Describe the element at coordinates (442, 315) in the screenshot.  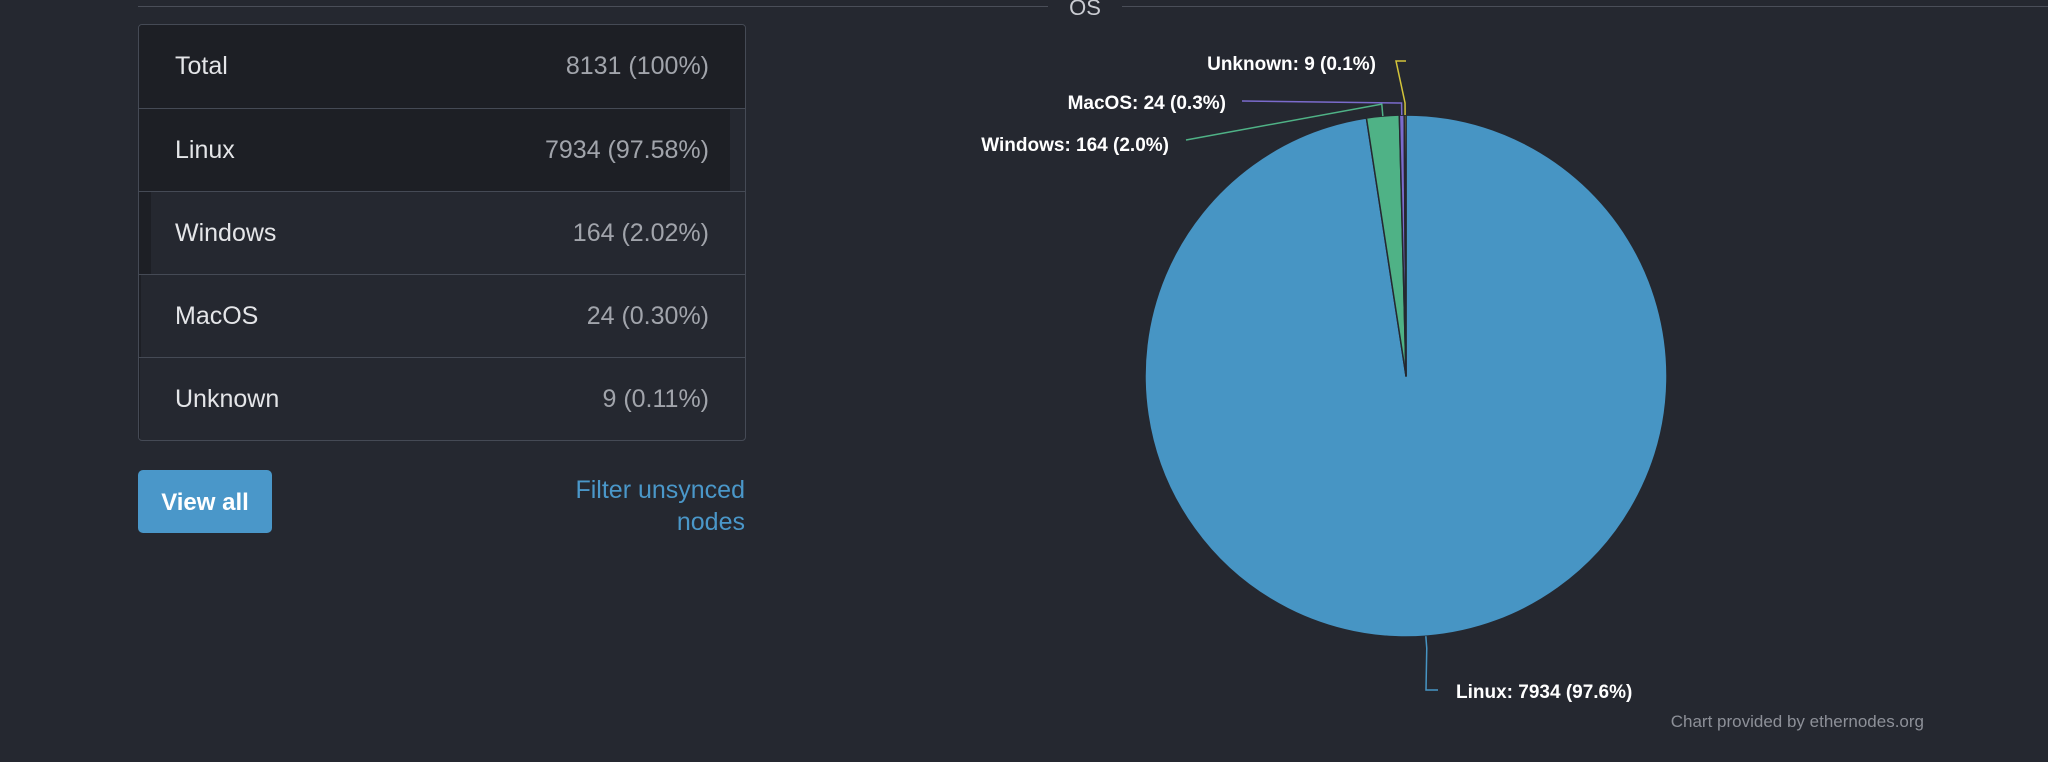
I see `table-row-macos: MacOS 24 (0.30%)` at that location.